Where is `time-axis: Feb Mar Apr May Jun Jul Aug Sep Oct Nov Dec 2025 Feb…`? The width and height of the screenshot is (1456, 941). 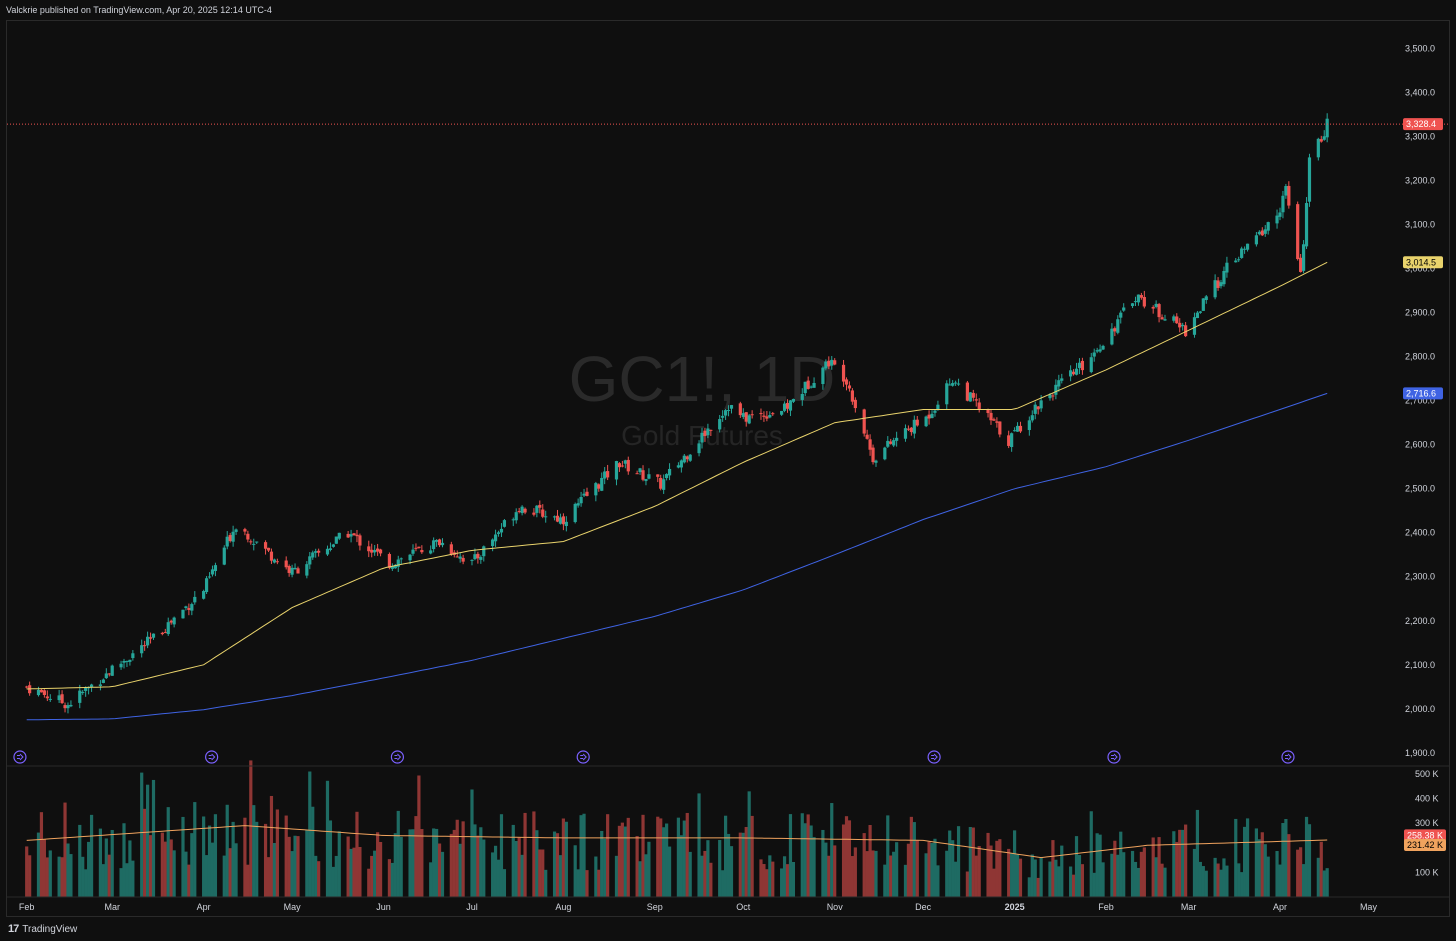
time-axis: Feb Mar Apr May Jun Jul Aug Sep Oct Nov Dec 2025 Feb… is located at coordinates (698, 907).